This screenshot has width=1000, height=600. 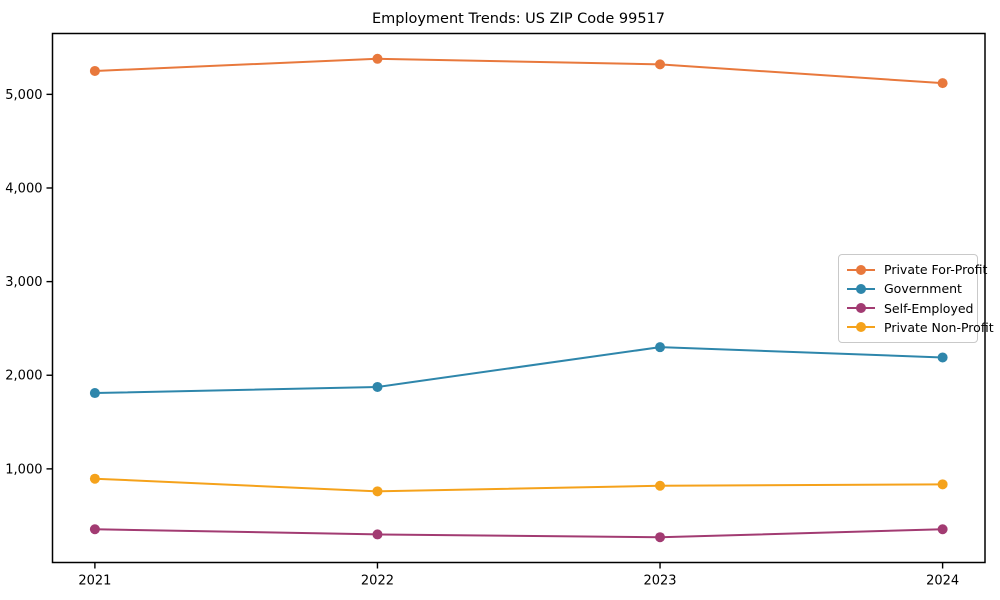 I want to click on x-tick-label: 2021, so click(x=94, y=581).